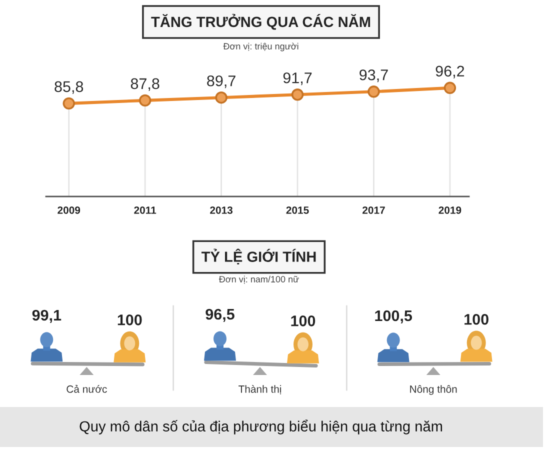 The height and width of the screenshot is (453, 546). Describe the element at coordinates (145, 84) in the screenshot. I see `data-label: 87,8` at that location.